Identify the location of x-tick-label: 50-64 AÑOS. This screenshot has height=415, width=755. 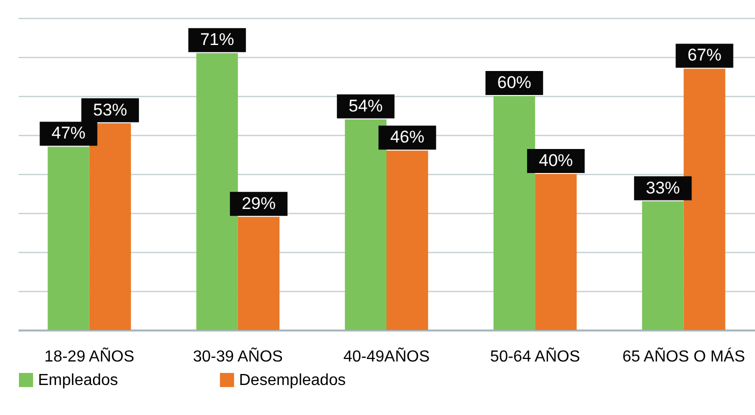
(535, 356).